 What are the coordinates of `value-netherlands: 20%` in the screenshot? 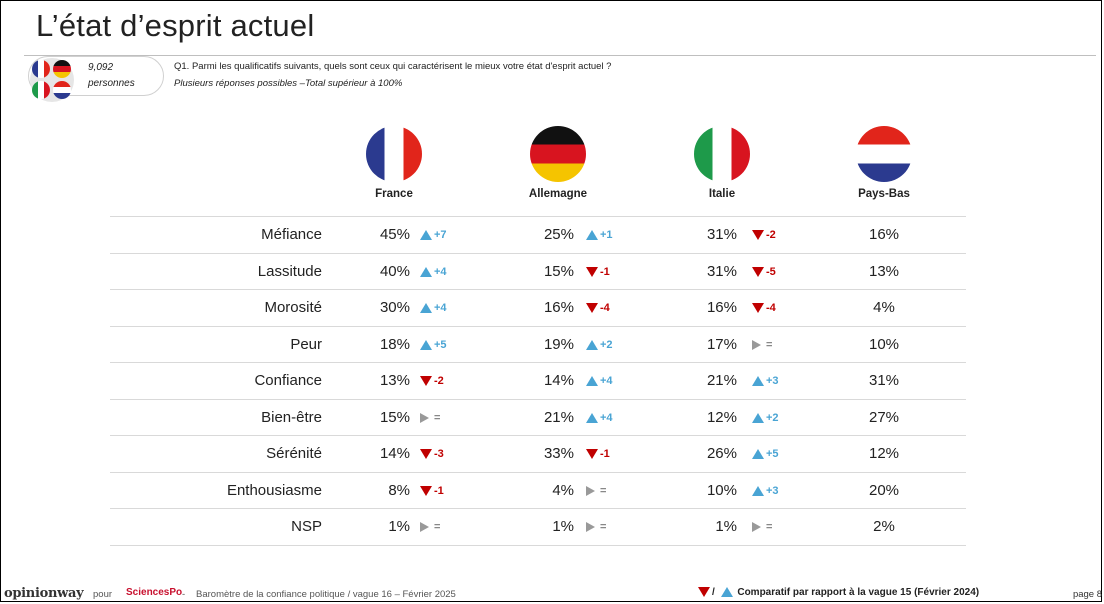 It's located at (884, 490).